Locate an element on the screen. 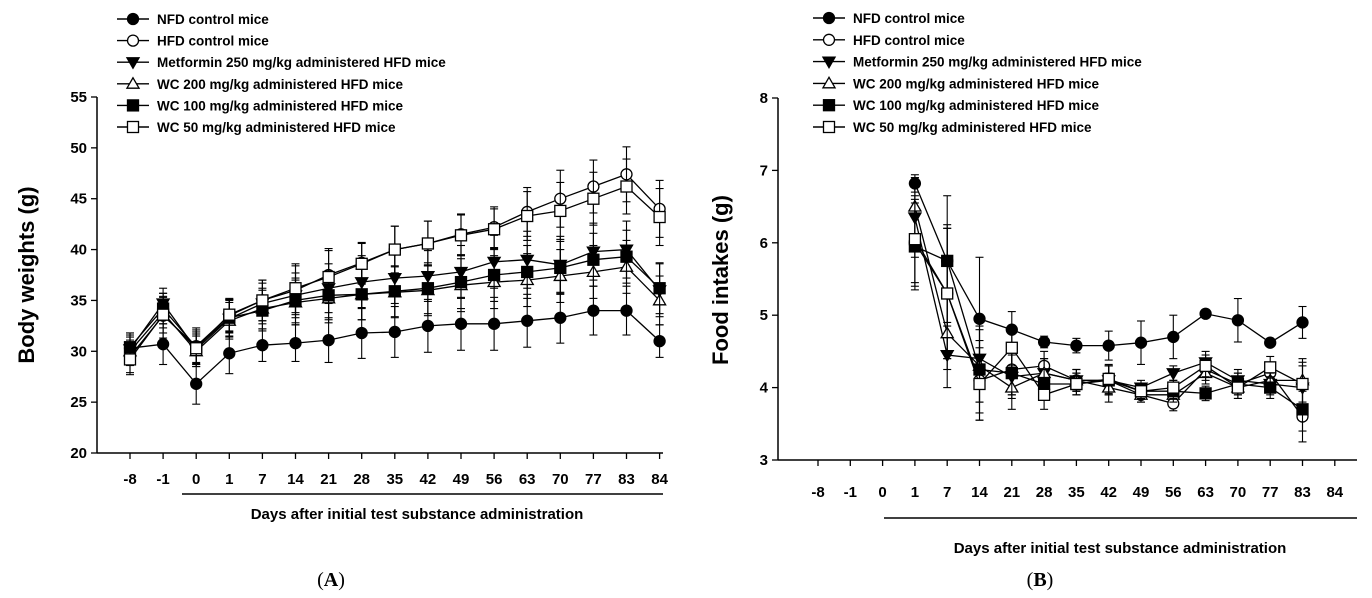 This screenshot has width=1372, height=598. y-tick-label: 4 is located at coordinates (764, 388).